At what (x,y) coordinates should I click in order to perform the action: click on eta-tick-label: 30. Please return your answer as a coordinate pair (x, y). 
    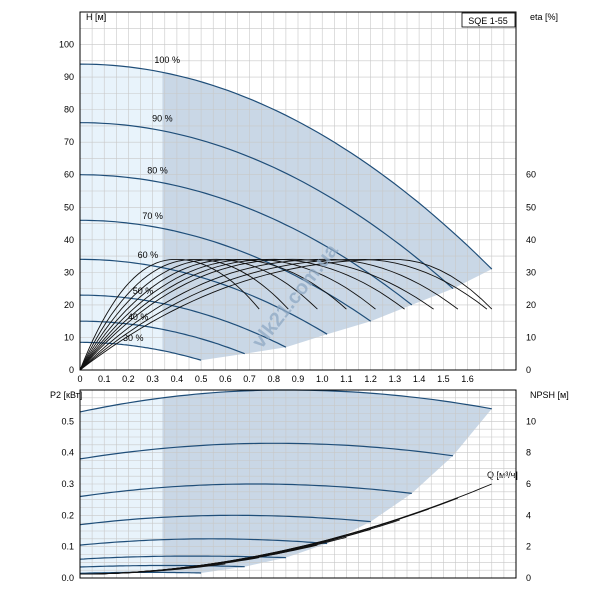
    Looking at the image, I should click on (531, 272).